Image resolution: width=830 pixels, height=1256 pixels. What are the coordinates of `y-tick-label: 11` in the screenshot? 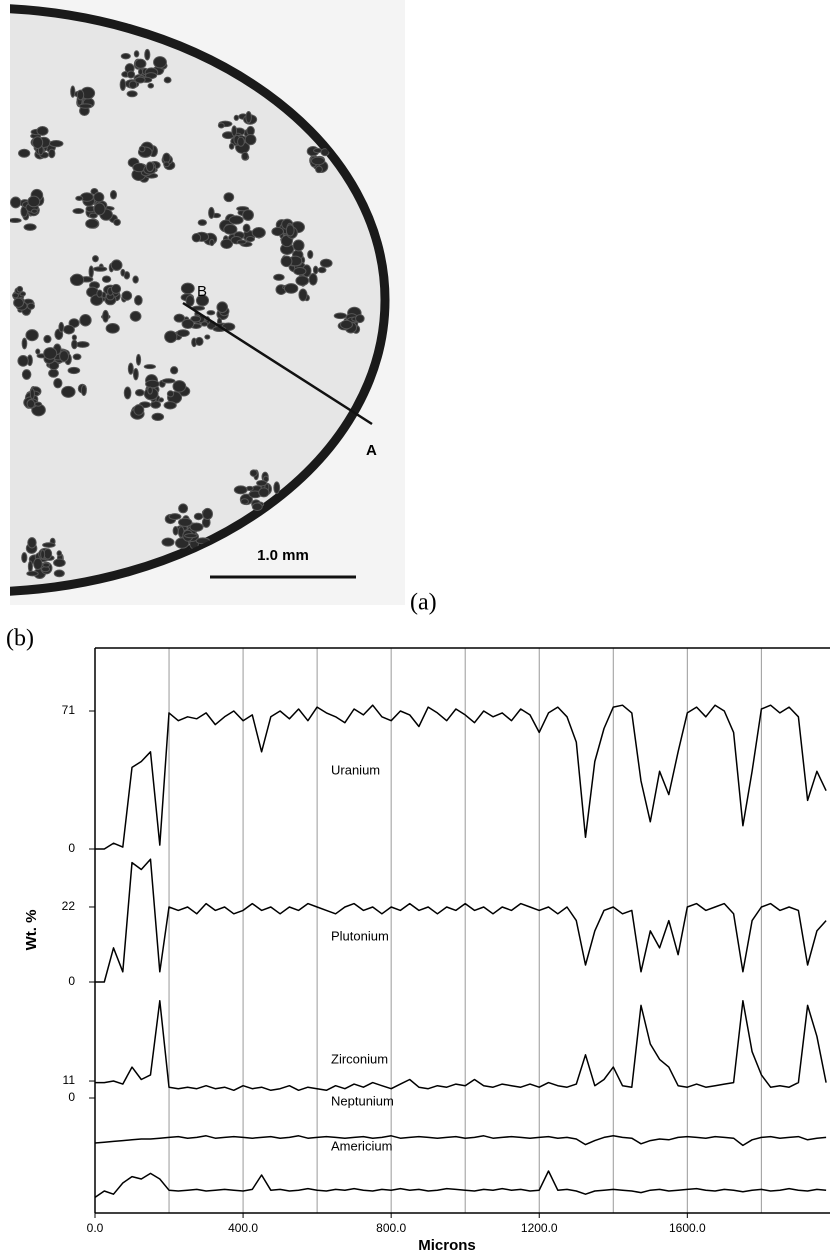 It's located at (69, 1080).